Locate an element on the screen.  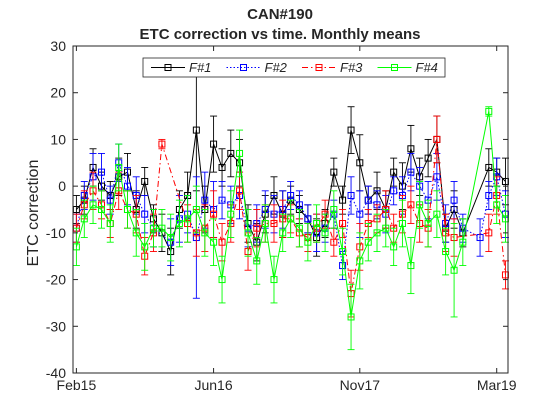
legend-item-1: F#1 is located at coordinates (181, 67).